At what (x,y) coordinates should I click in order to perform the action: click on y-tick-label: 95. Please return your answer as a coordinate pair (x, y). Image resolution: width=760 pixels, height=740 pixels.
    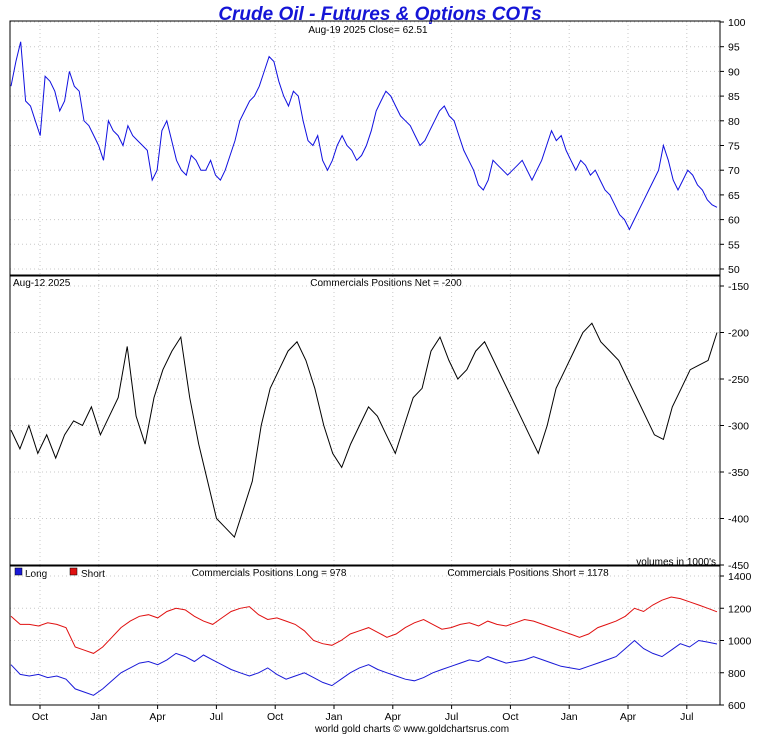
    Looking at the image, I should click on (734, 48).